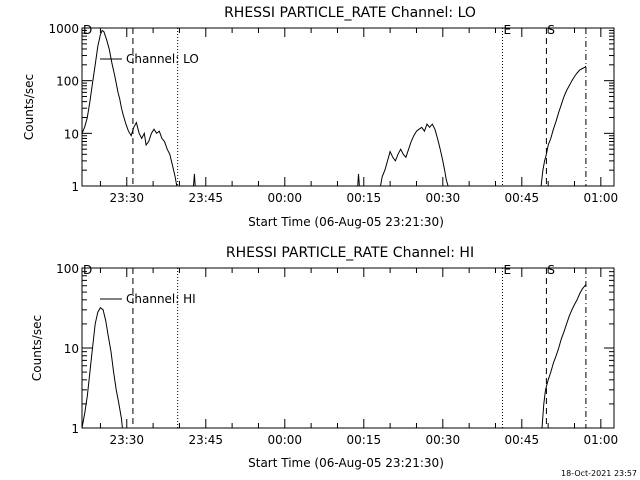  Describe the element at coordinates (29, 107) in the screenshot. I see `y-axis-label-lo: Counts/sec` at that location.